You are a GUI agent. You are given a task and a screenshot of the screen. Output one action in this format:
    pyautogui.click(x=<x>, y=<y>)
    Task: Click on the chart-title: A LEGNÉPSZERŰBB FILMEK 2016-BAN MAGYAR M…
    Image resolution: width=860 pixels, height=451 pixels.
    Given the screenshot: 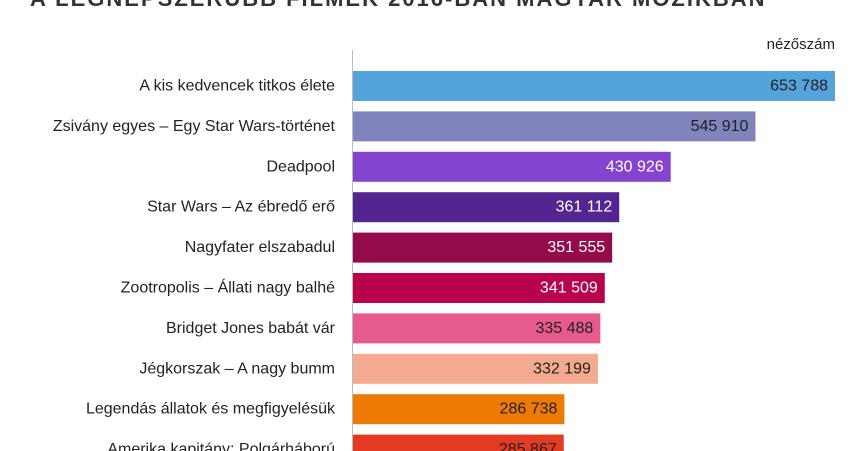 What is the action you would take?
    pyautogui.click(x=398, y=6)
    